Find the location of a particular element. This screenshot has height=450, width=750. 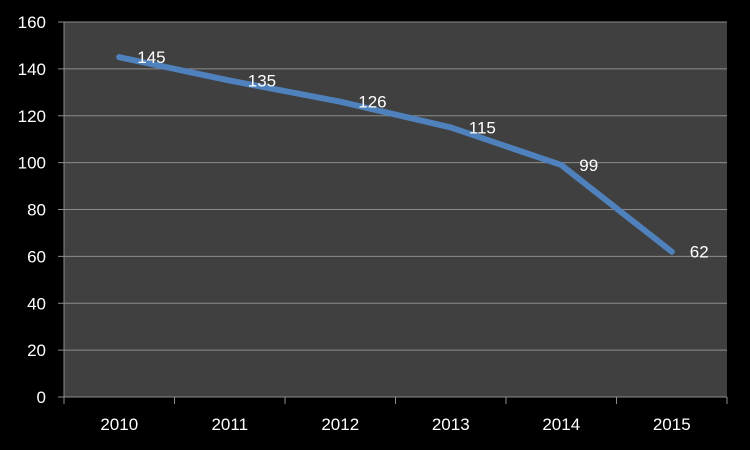

y-axis-ticks: 0 20 40 60 80 100 120 140 160 is located at coordinates (41, 210).